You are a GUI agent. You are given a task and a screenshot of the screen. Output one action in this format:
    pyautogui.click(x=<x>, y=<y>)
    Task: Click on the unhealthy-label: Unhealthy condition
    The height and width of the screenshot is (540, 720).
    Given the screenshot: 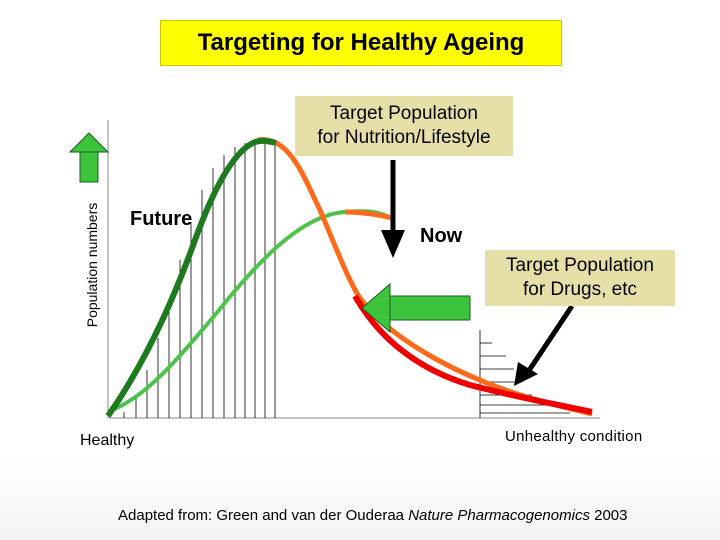 What is the action you would take?
    pyautogui.click(x=574, y=436)
    